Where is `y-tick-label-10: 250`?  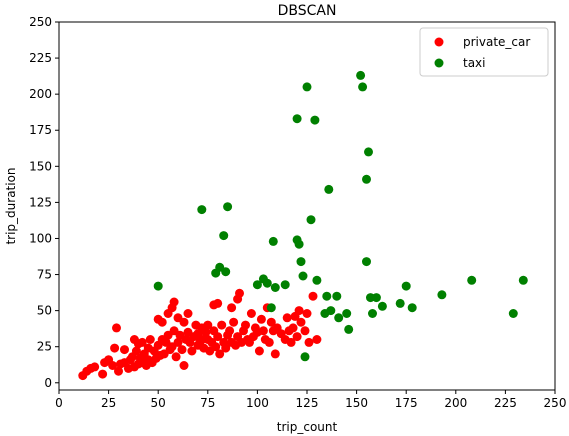 y-tick-label-10: 250 is located at coordinates (40, 22).